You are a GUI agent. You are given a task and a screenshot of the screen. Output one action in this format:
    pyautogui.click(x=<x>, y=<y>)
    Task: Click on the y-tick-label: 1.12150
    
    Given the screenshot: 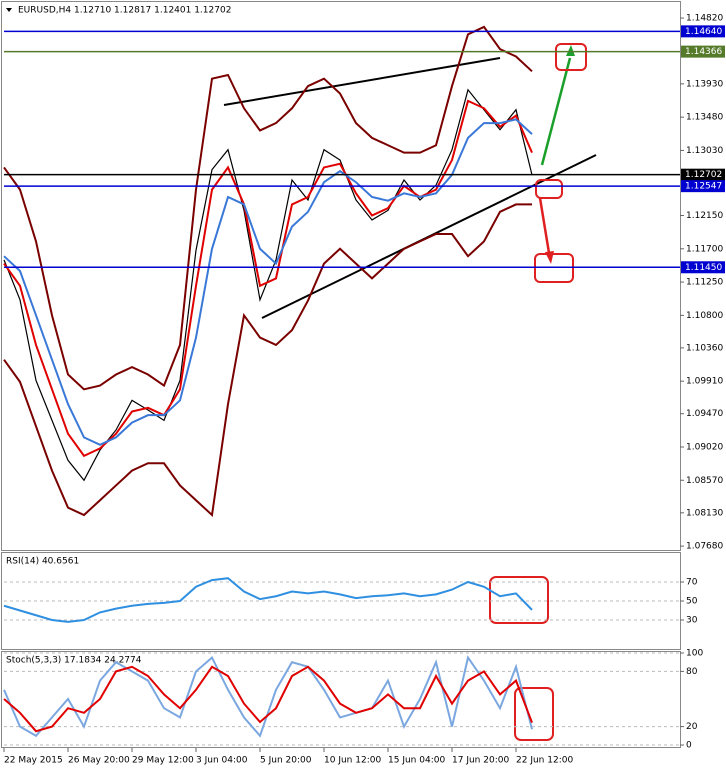 What is the action you would take?
    pyautogui.click(x=704, y=216)
    